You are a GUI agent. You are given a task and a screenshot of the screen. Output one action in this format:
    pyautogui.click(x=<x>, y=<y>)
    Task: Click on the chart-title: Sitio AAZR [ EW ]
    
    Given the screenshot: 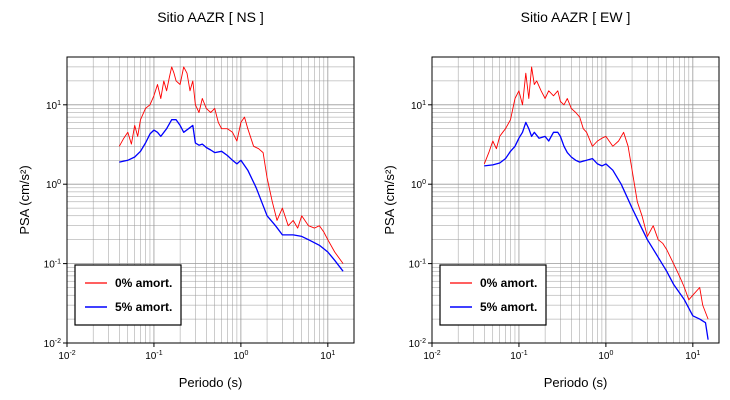 What is the action you would take?
    pyautogui.click(x=576, y=17)
    